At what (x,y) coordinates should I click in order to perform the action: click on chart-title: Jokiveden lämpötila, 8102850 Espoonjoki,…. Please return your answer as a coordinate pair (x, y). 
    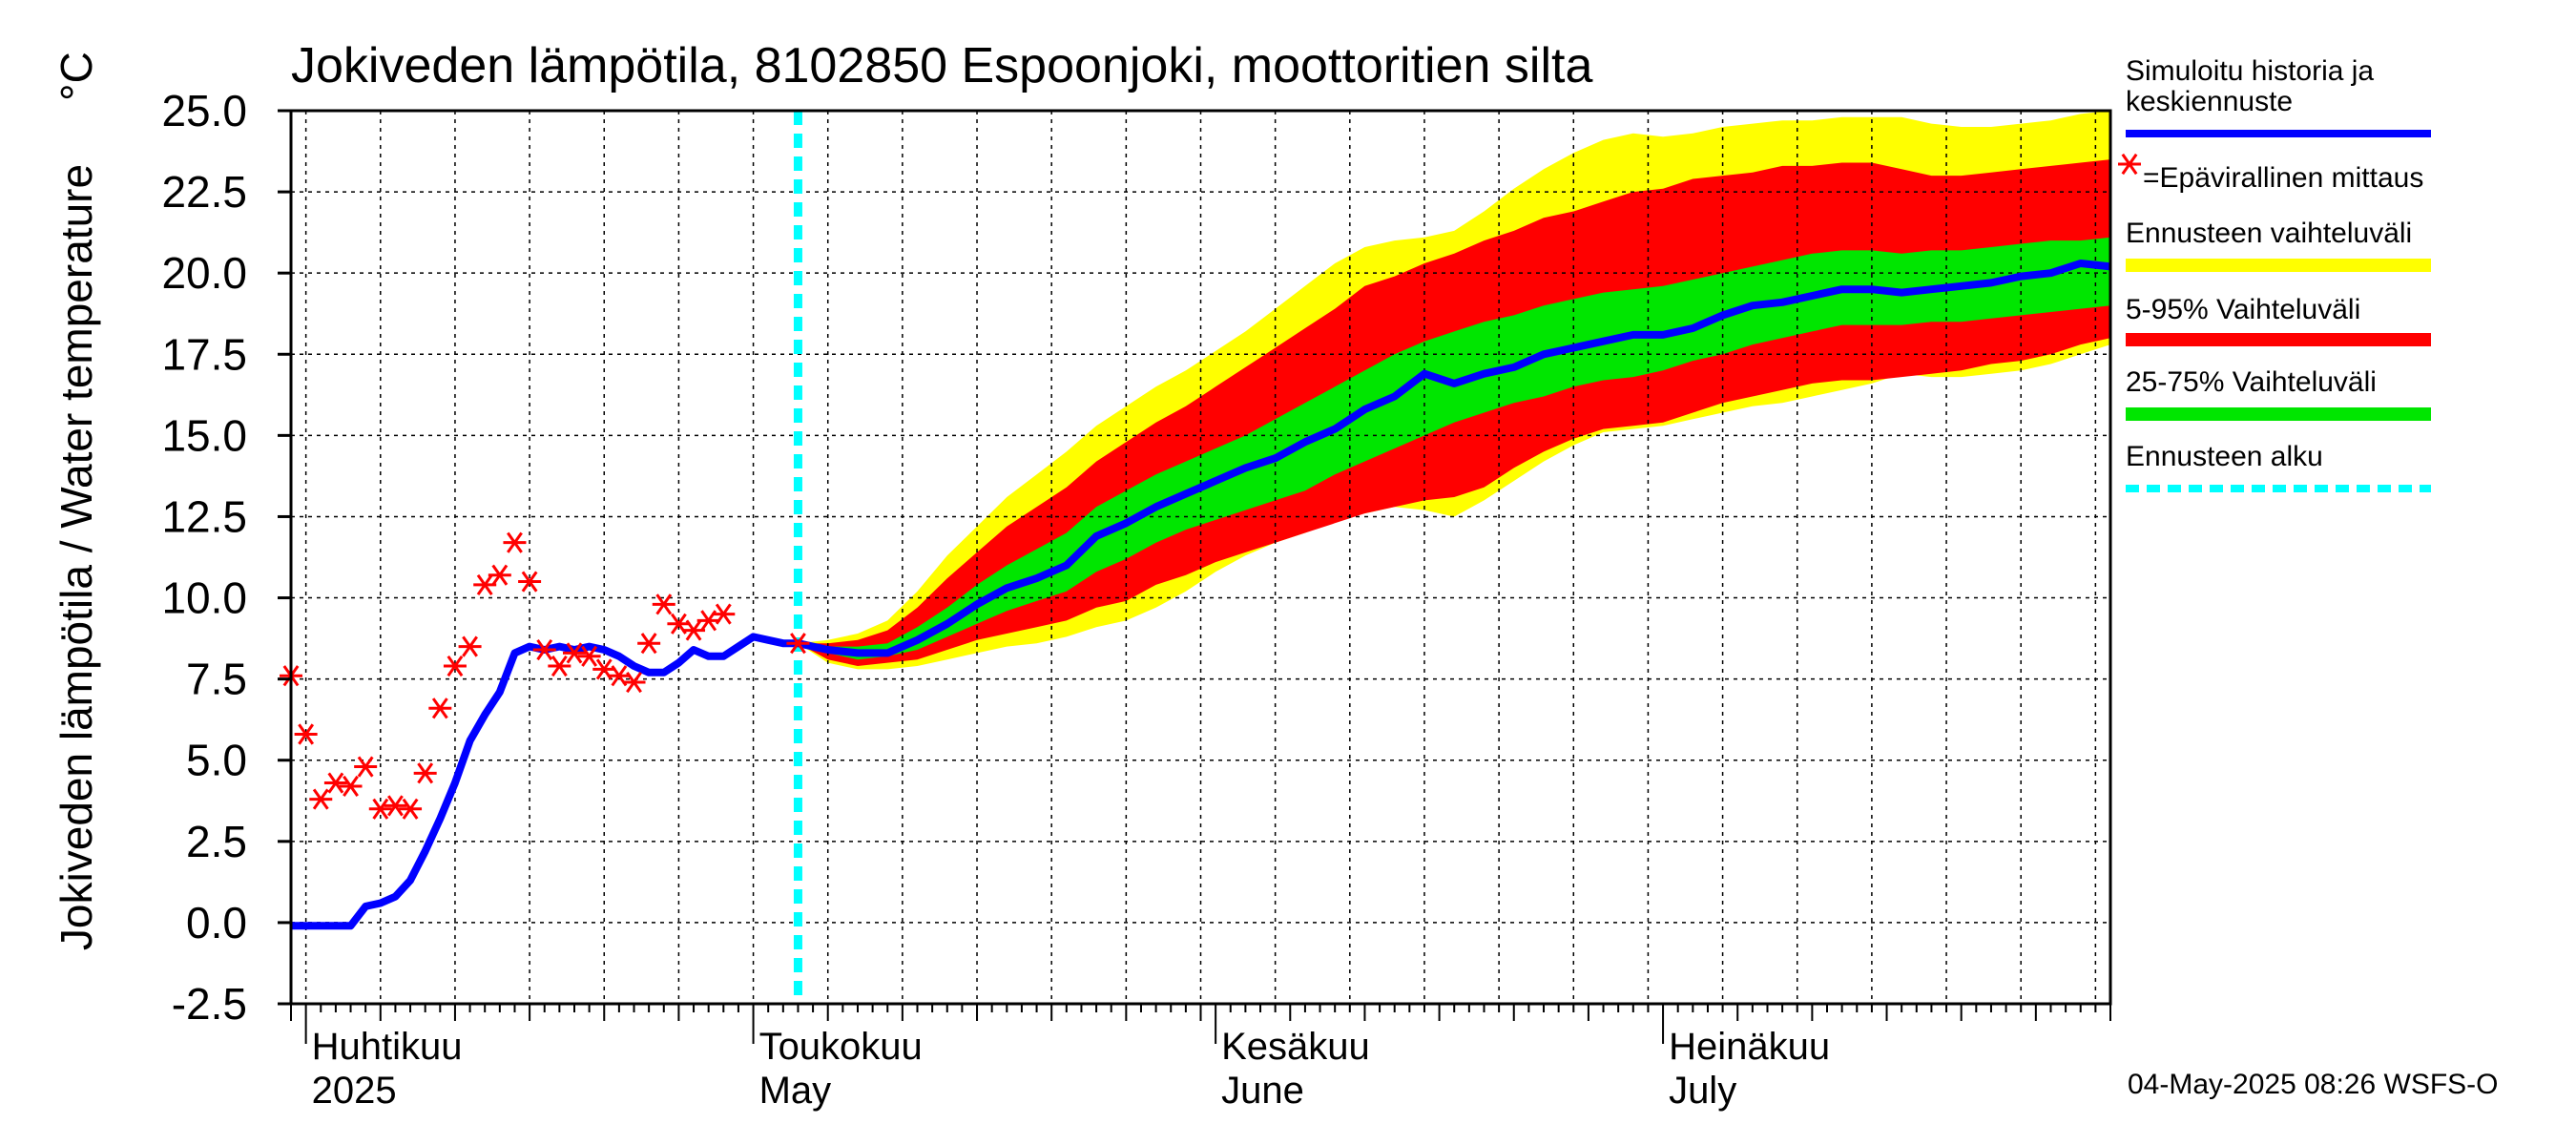
    Looking at the image, I should click on (941, 66).